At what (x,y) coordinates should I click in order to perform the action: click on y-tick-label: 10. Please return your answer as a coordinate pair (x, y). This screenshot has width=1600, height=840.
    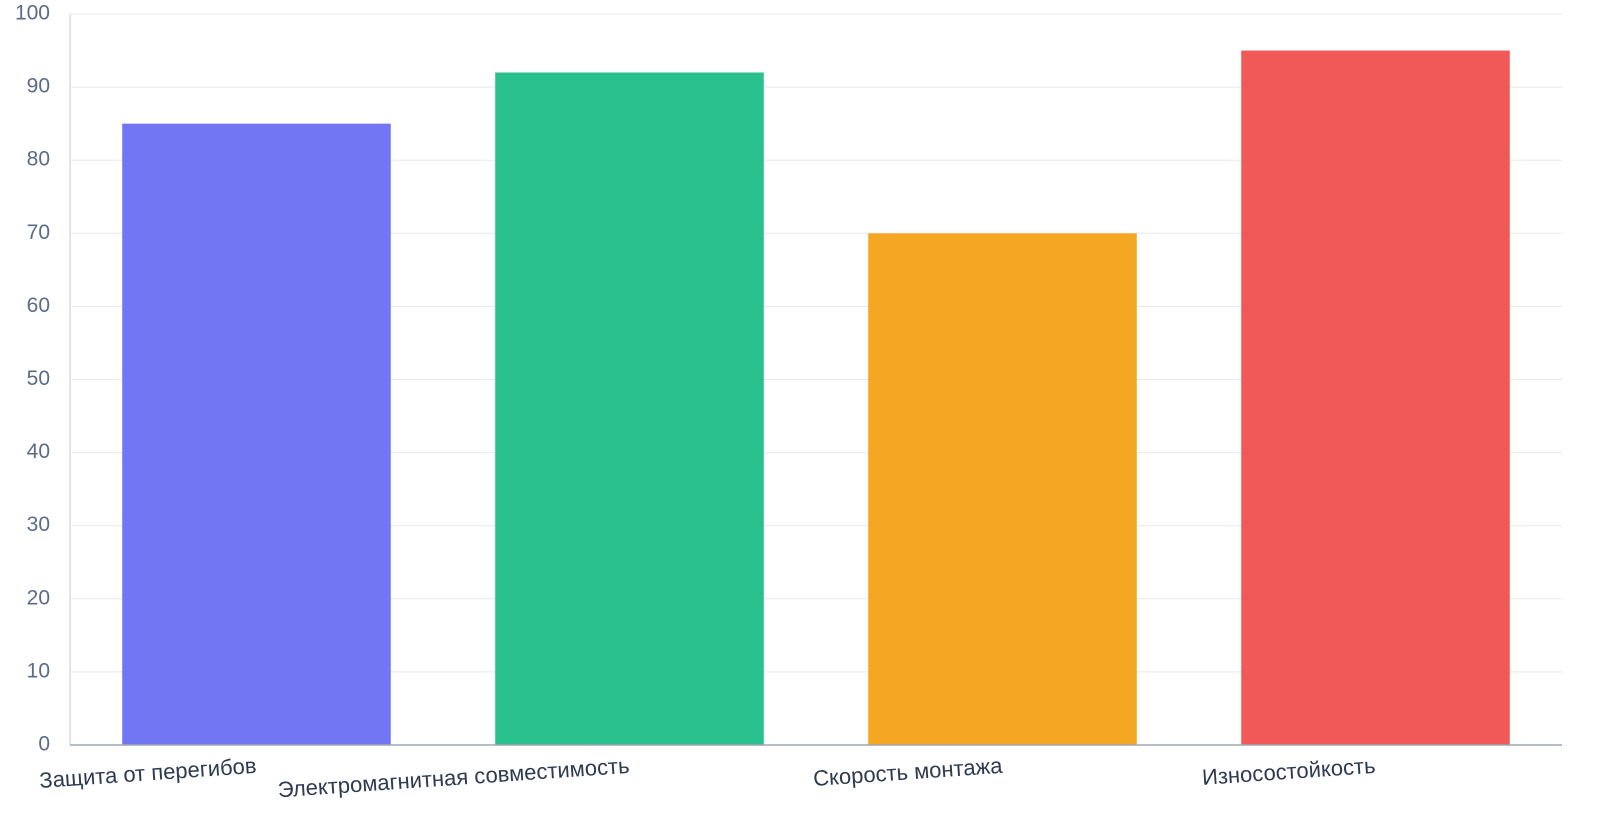
    Looking at the image, I should click on (38, 670).